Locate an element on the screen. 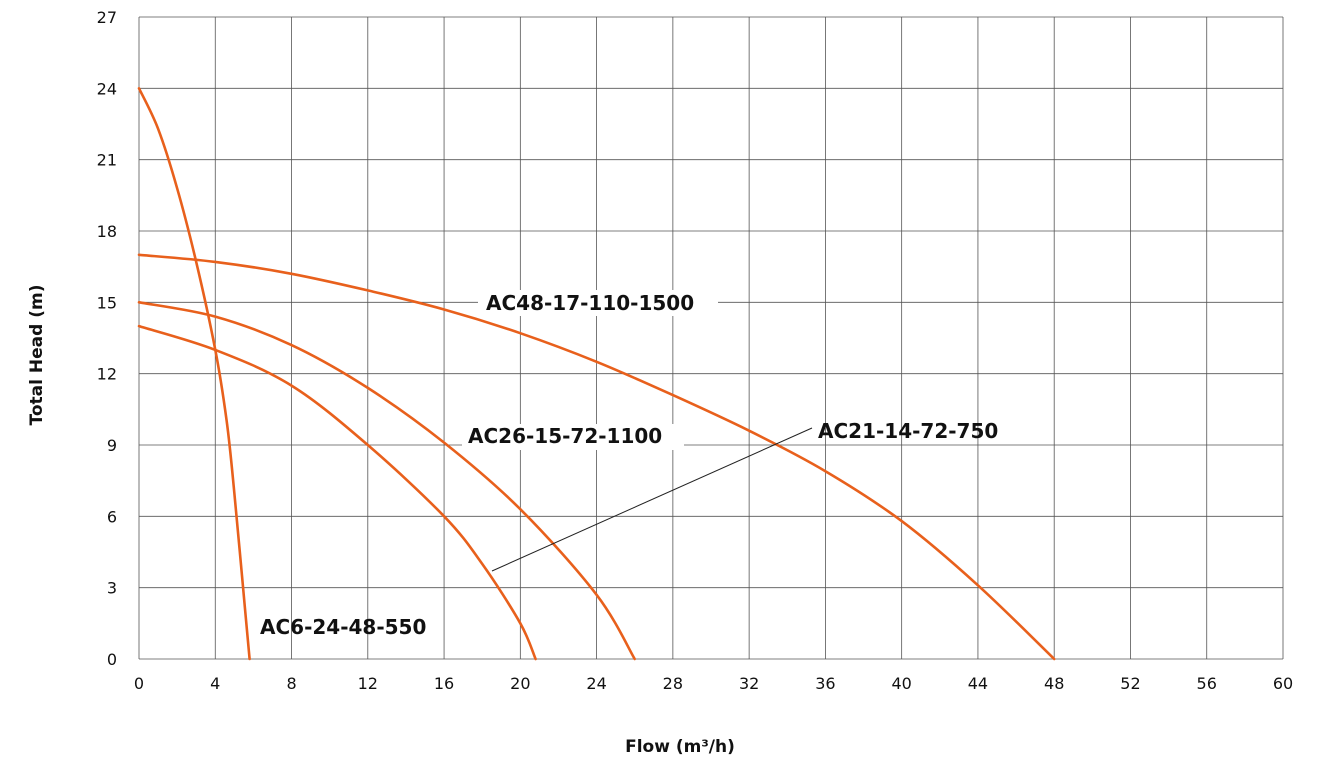 The height and width of the screenshot is (764, 1335). x-tick-label: 44 is located at coordinates (978, 683).